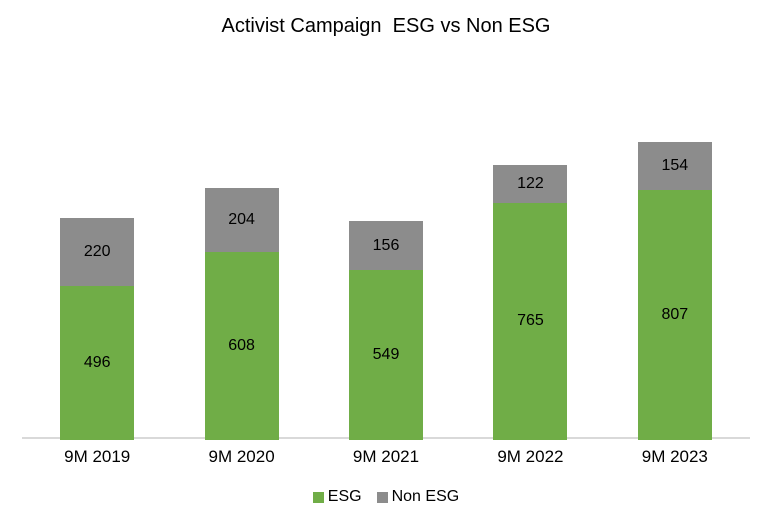 Image resolution: width=772 pixels, height=525 pixels. I want to click on esg-segment: 765, so click(530, 321).